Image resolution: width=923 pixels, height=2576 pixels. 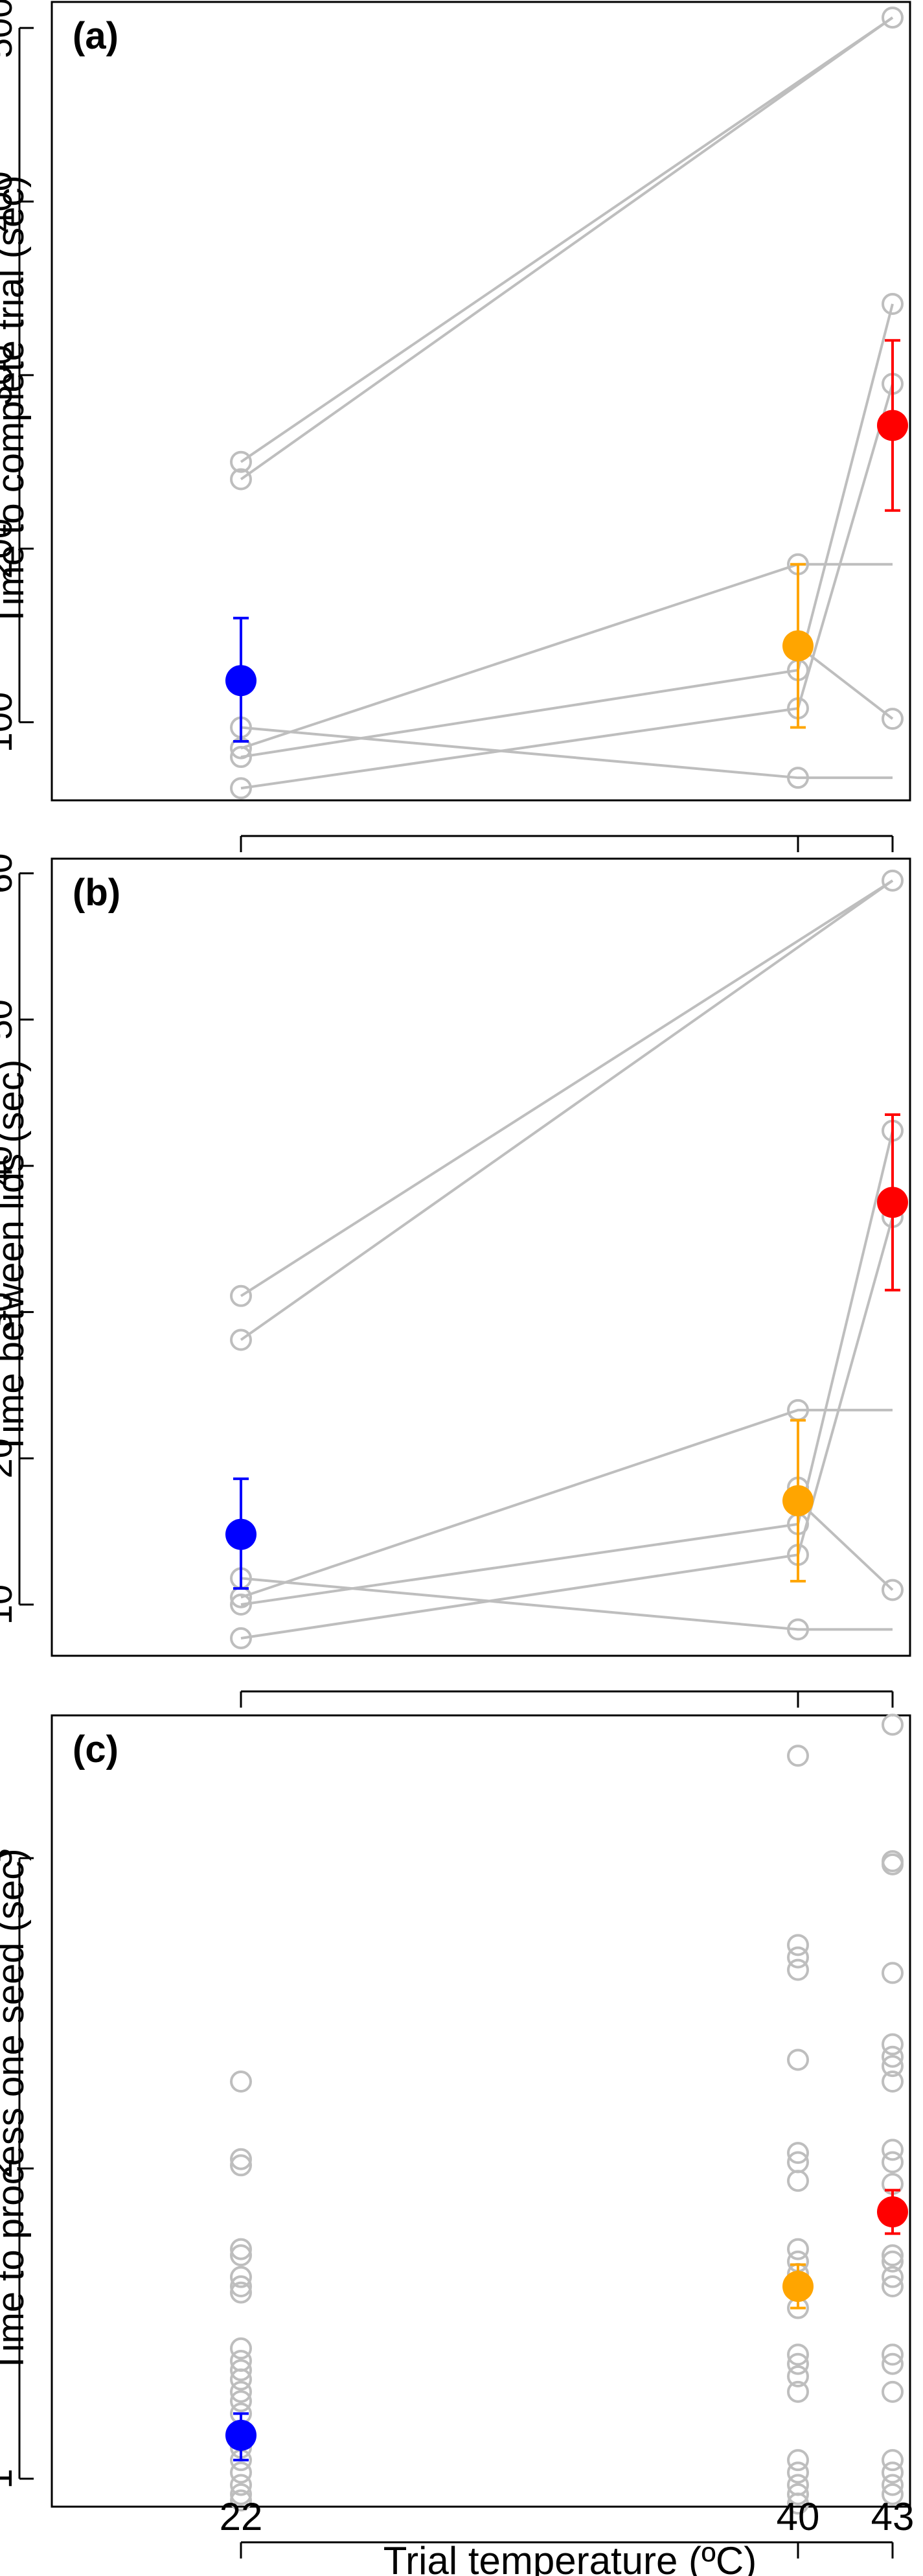 I want to click on x-tick-label: 40, so click(x=798, y=2517).